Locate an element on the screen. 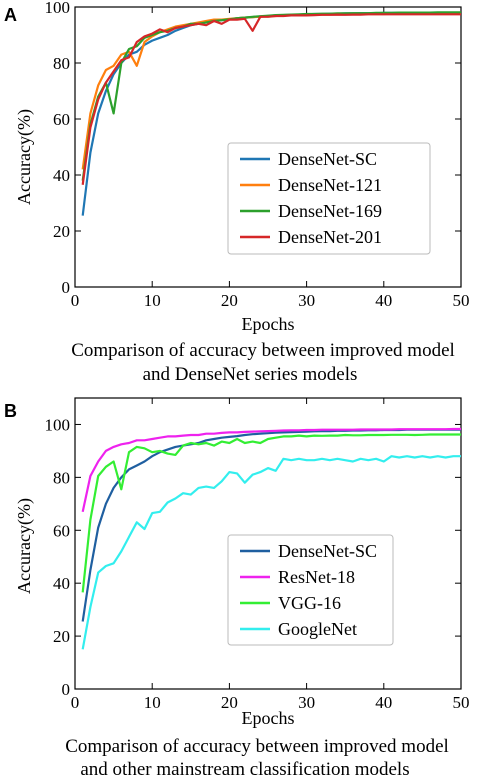 The image size is (491, 782). panel-b-xtick-label: 20 is located at coordinates (229, 702).